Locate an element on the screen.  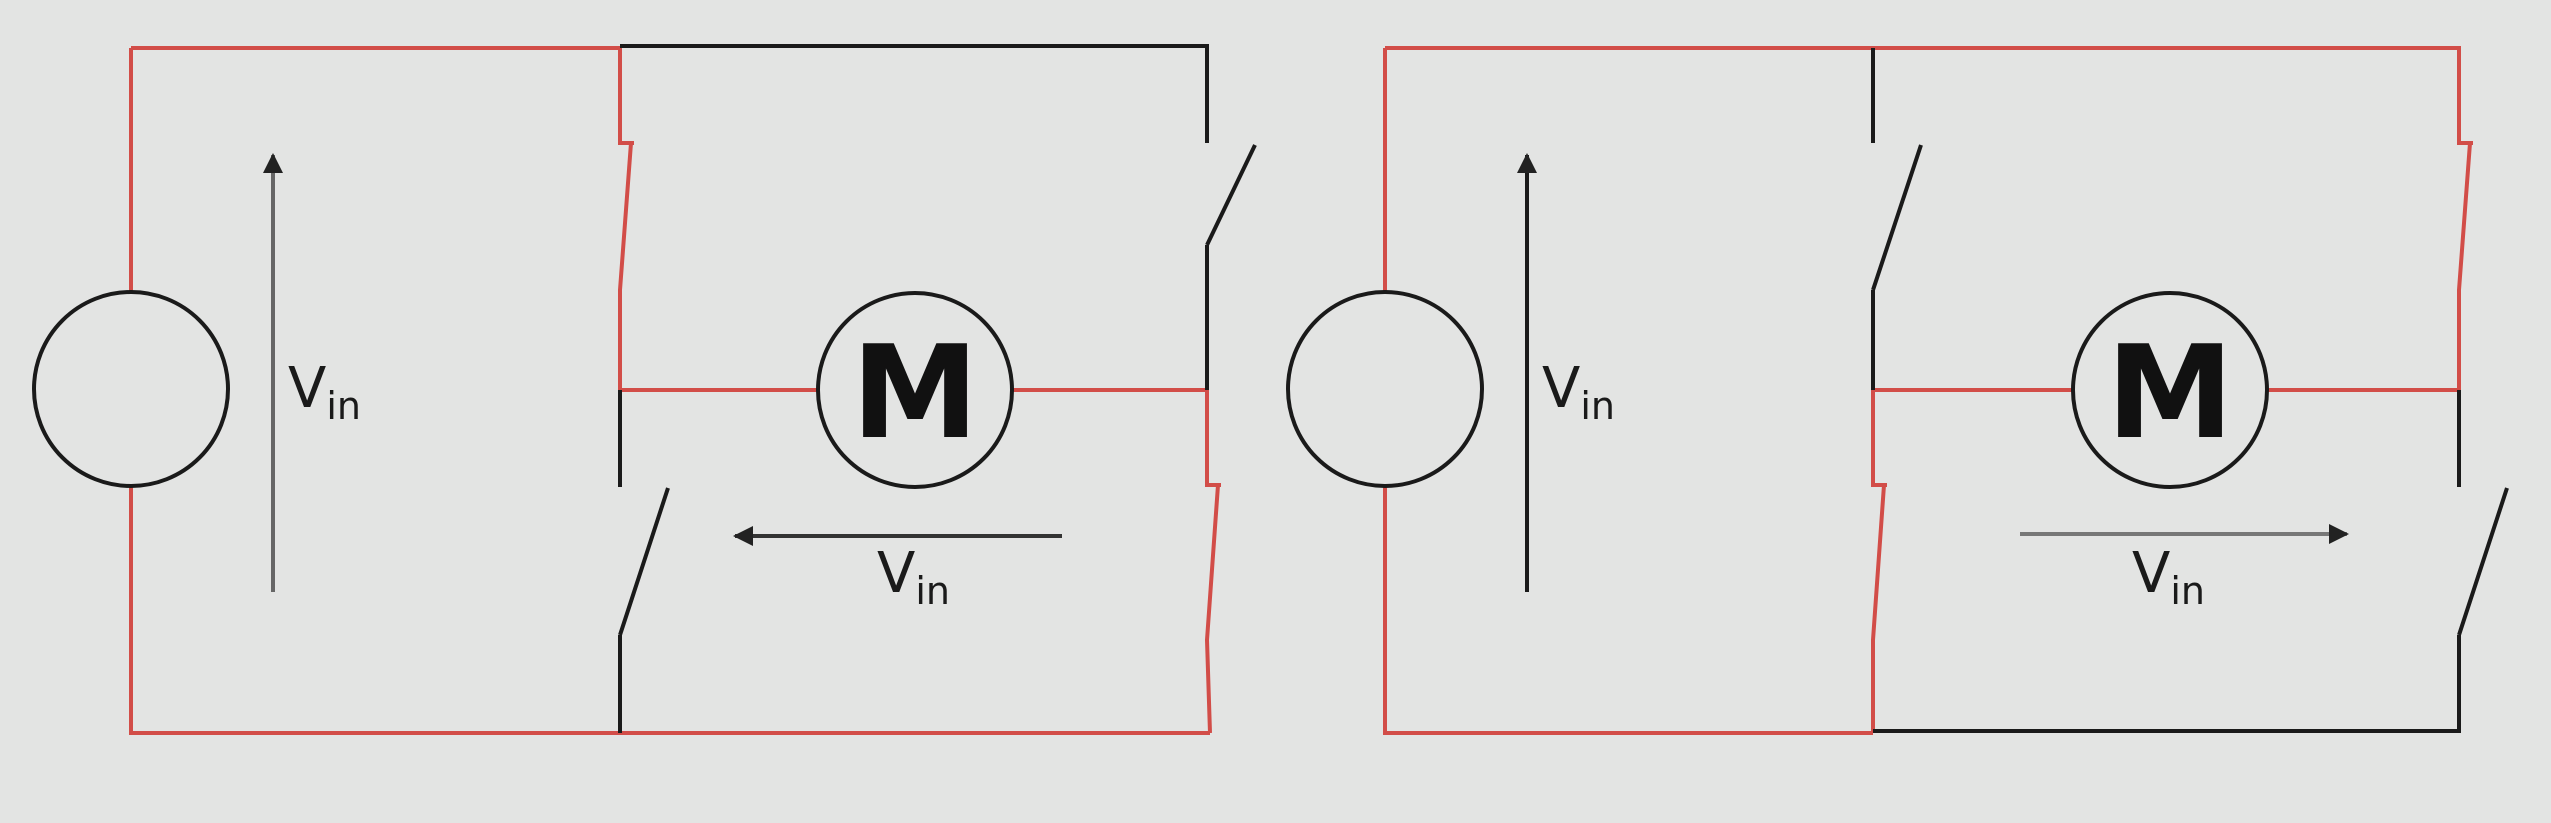
closed-switch-top-right is located at coordinates (2464, 266).